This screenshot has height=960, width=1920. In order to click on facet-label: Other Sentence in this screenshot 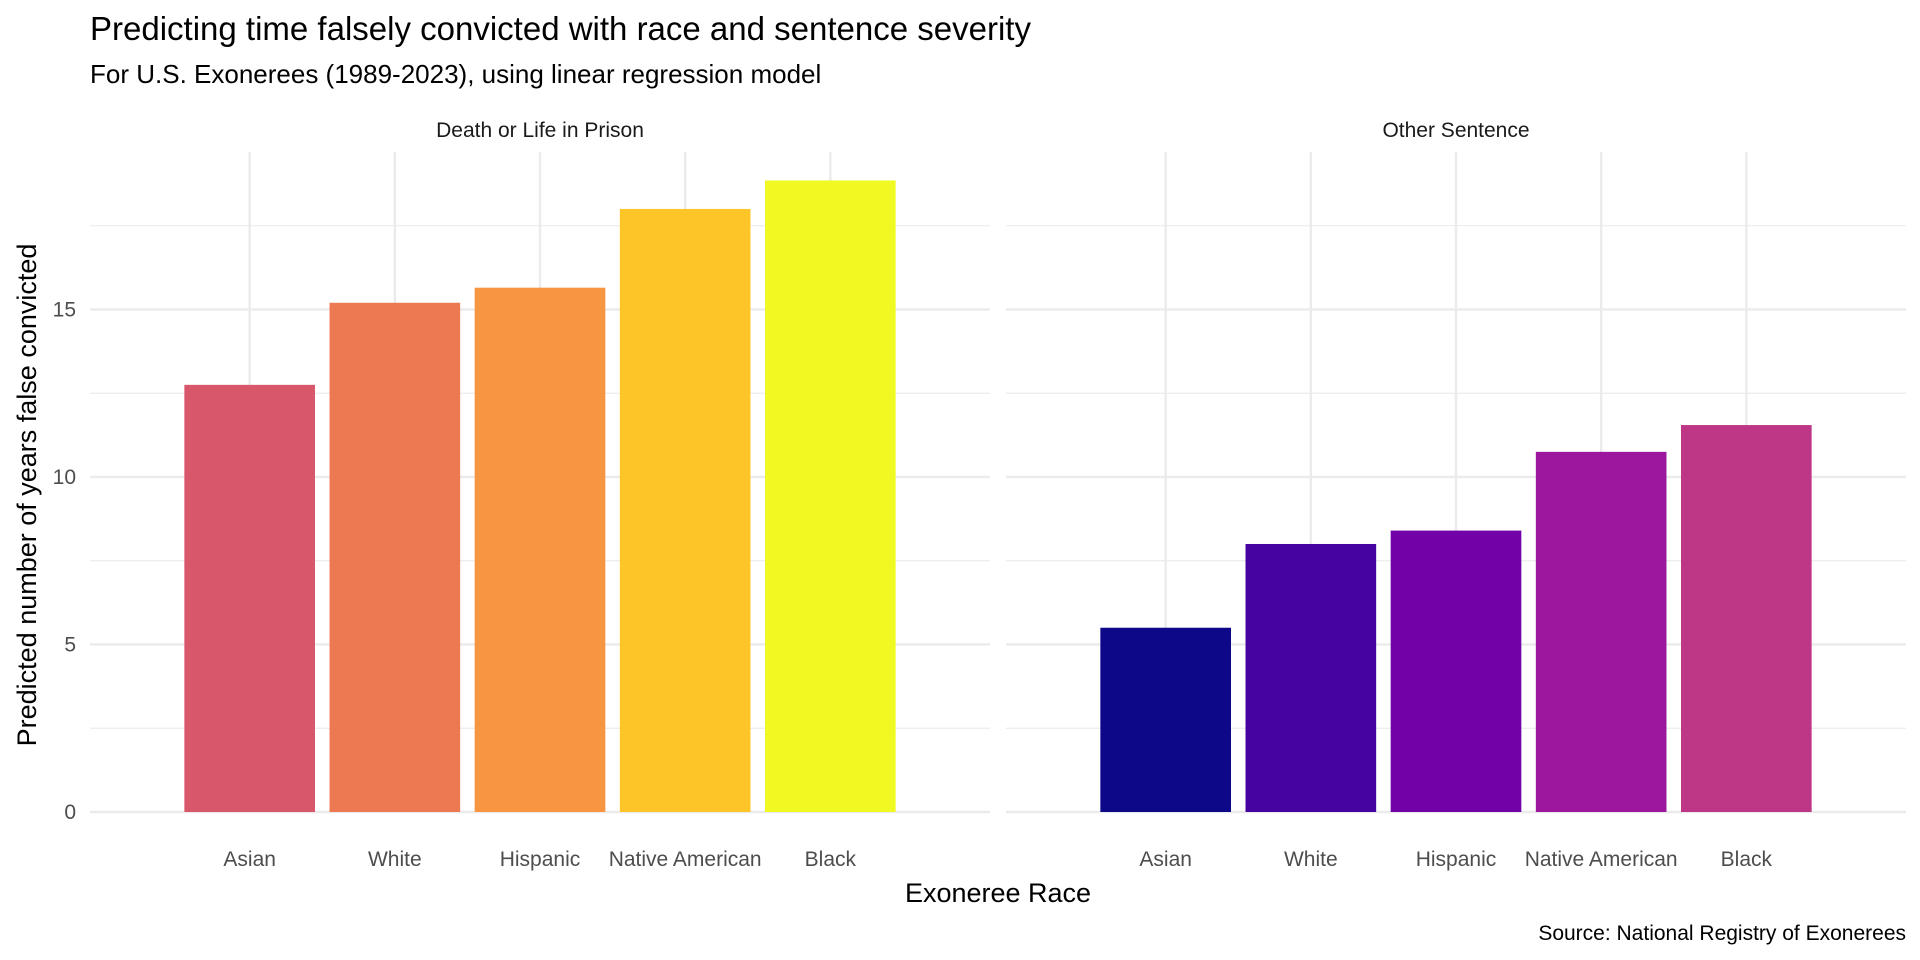, I will do `click(1455, 130)`.